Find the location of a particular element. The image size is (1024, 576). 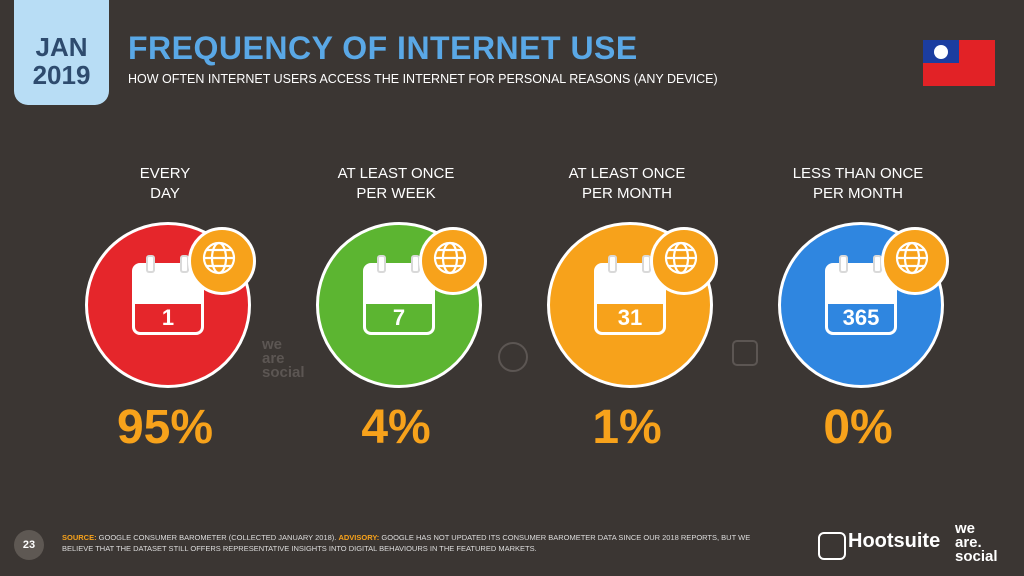

percentage-value: 4% is located at coordinates (396, 427).